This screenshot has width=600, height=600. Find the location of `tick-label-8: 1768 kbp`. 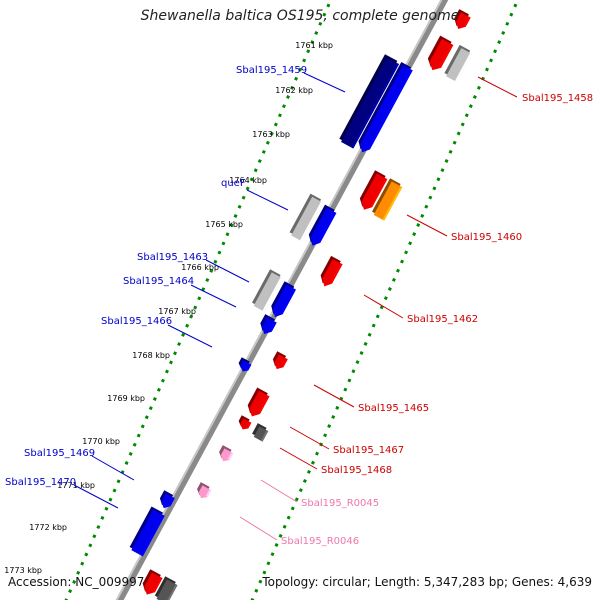

tick-label-8: 1768 kbp is located at coordinates (151, 355).